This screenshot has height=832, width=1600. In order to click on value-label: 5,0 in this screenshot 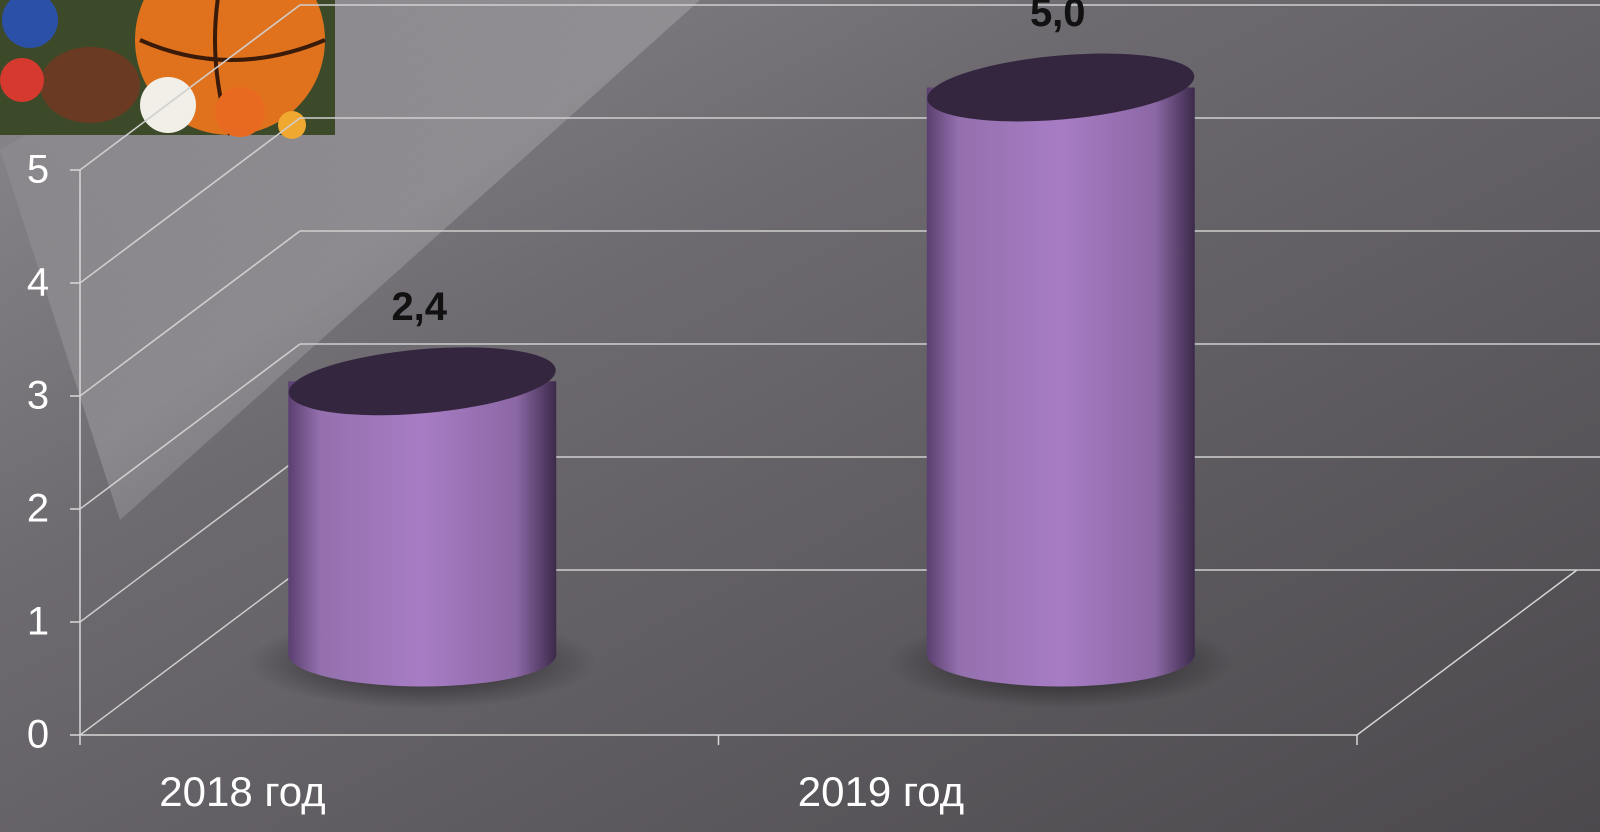, I will do `click(1058, 17)`.